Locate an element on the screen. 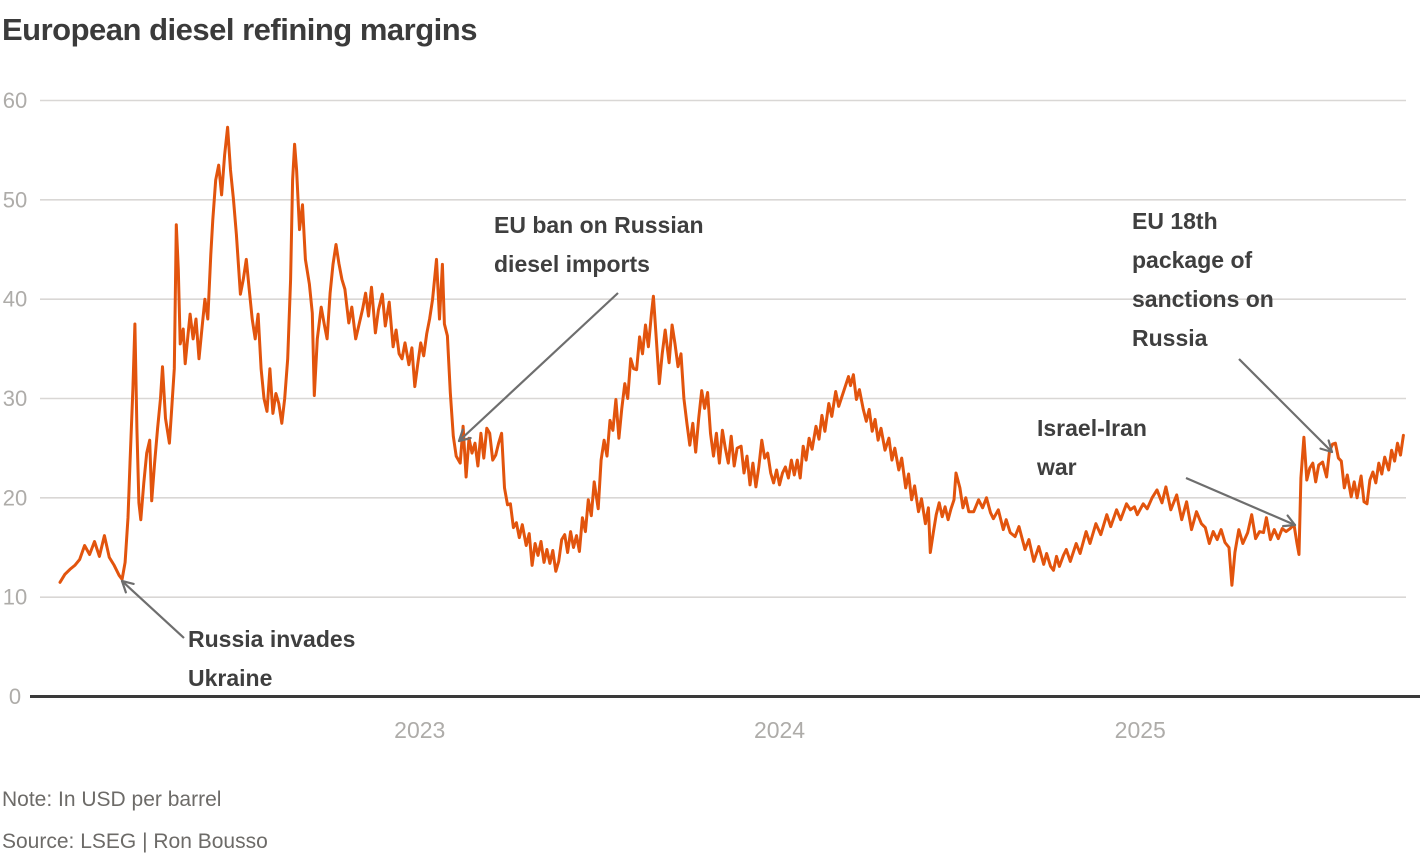 Image resolution: width=1420 pixels, height=858 pixels. annotation-line: EU 18th is located at coordinates (1175, 221).